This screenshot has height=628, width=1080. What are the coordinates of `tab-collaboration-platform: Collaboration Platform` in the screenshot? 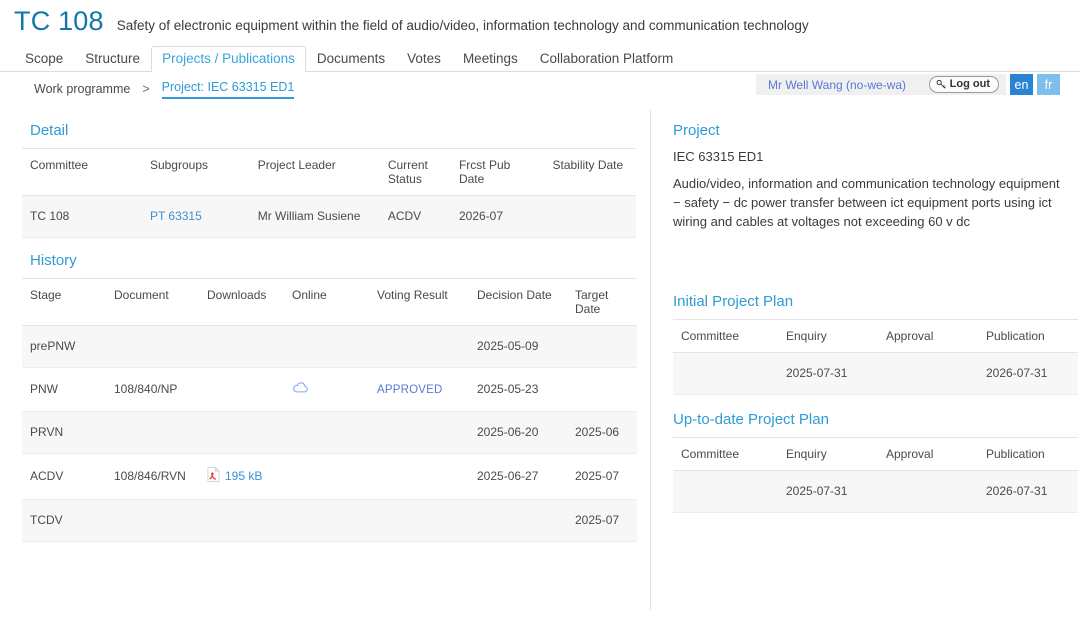 It's located at (606, 58).